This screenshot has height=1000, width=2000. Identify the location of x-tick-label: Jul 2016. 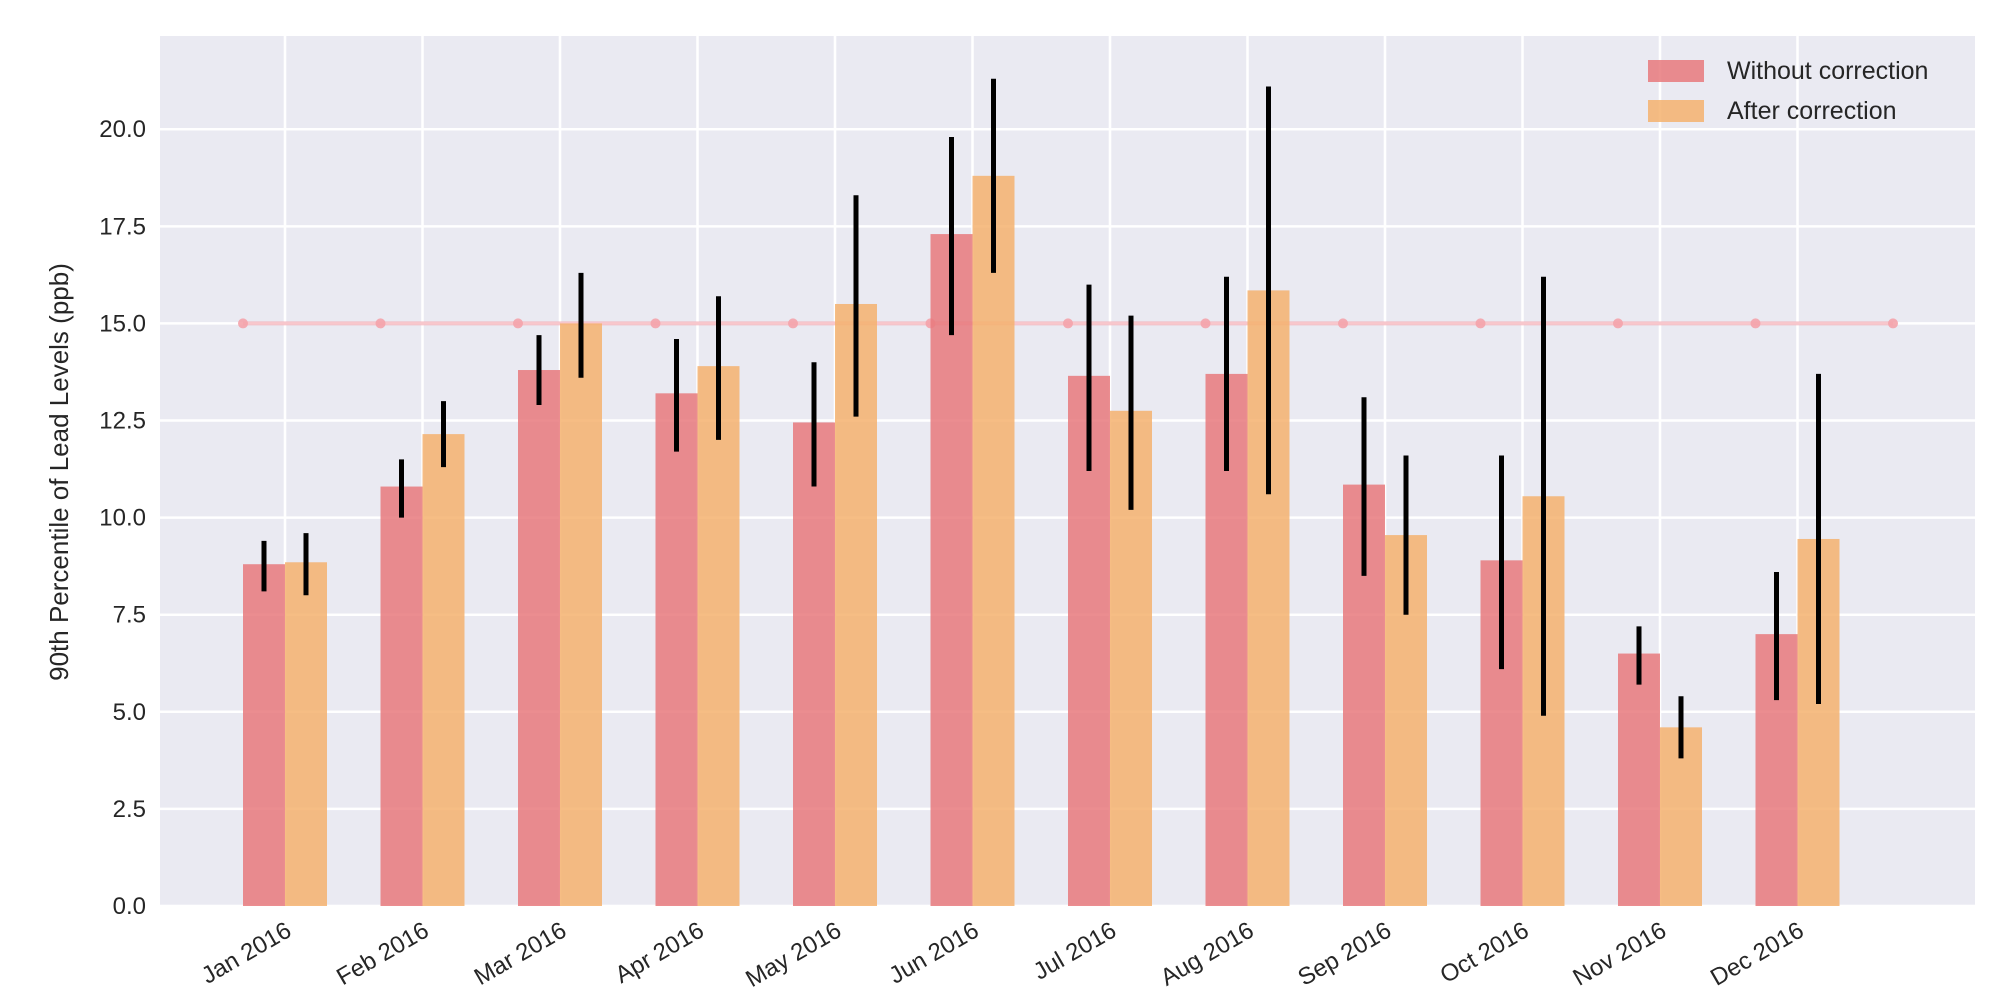
(1075, 951).